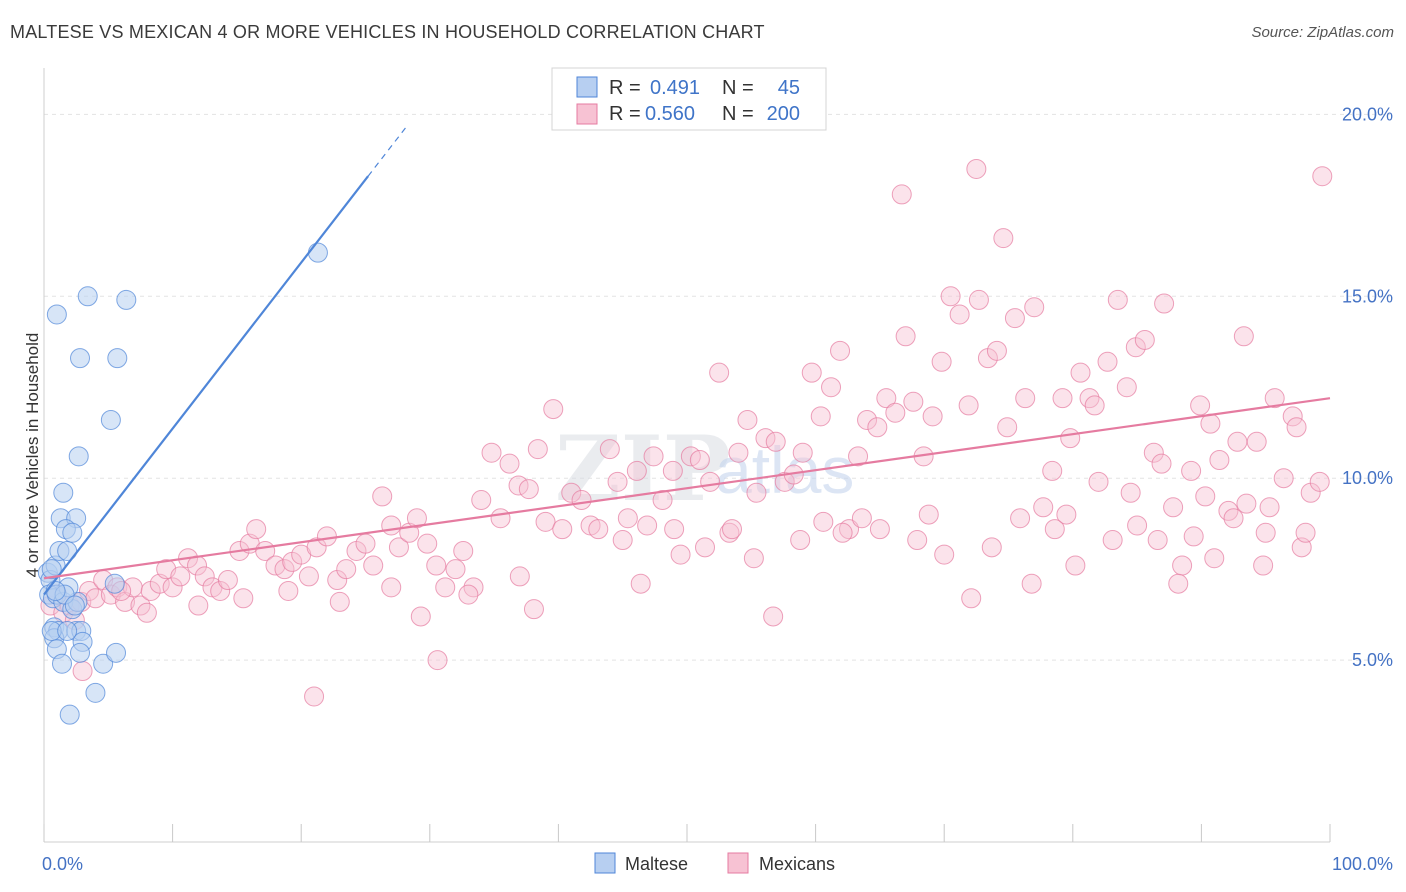 The width and height of the screenshot is (1406, 892). What do you see at coordinates (797, 864) in the screenshot?
I see `bottom-legend-label-mexicans: Mexicans` at bounding box center [797, 864].